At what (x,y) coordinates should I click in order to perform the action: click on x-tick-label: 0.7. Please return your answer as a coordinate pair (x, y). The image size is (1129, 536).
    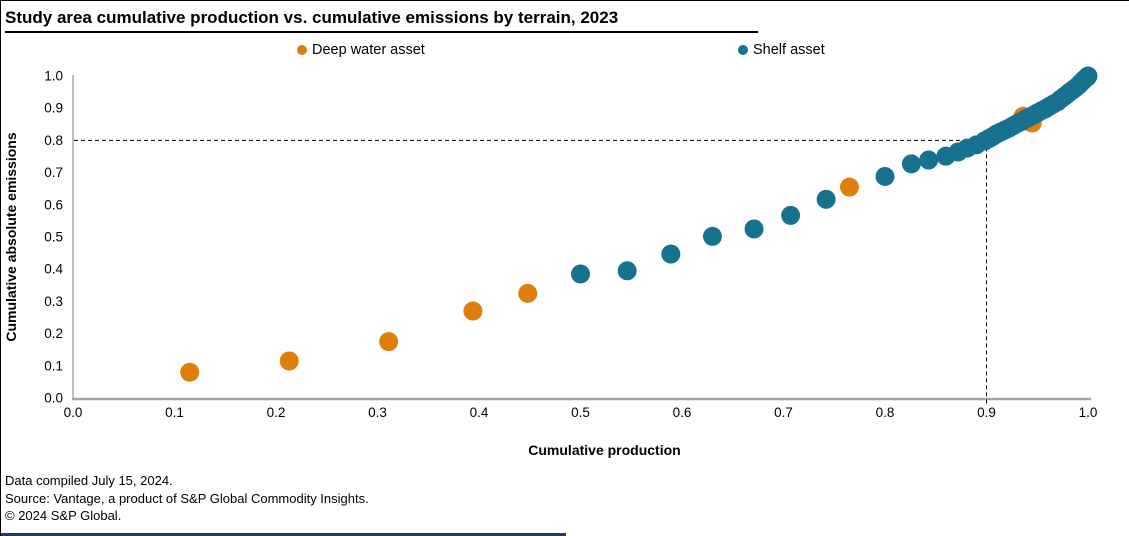
    Looking at the image, I should click on (783, 412).